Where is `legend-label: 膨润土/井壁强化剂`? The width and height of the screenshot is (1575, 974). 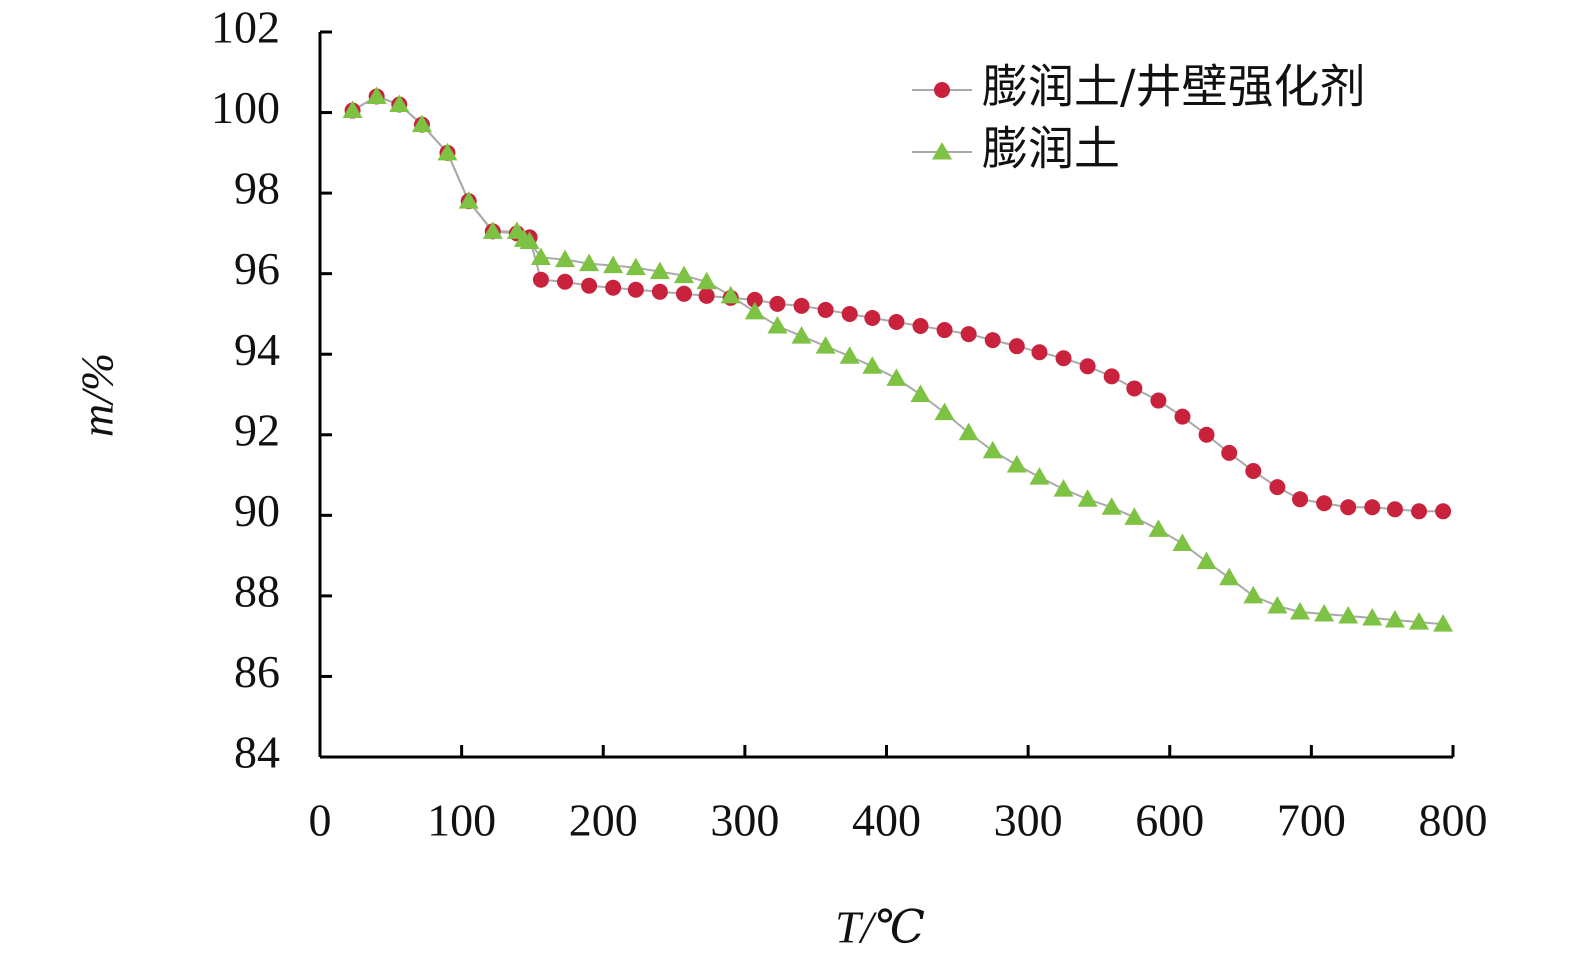 legend-label: 膨润土/井壁强化剂 is located at coordinates (1174, 87).